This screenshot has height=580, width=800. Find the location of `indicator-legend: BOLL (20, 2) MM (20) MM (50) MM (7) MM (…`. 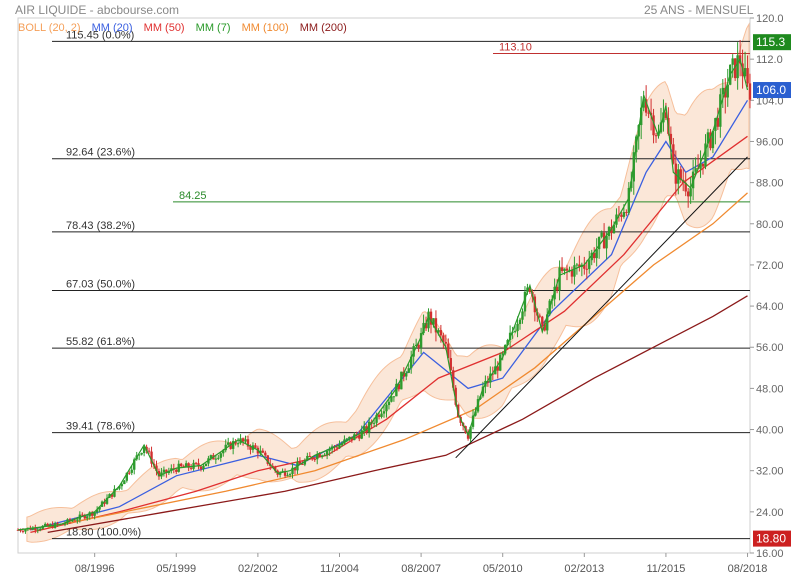

indicator-legend: BOLL (20, 2) MM (20) MM (50) MM (7) MM (… is located at coordinates (186, 28).